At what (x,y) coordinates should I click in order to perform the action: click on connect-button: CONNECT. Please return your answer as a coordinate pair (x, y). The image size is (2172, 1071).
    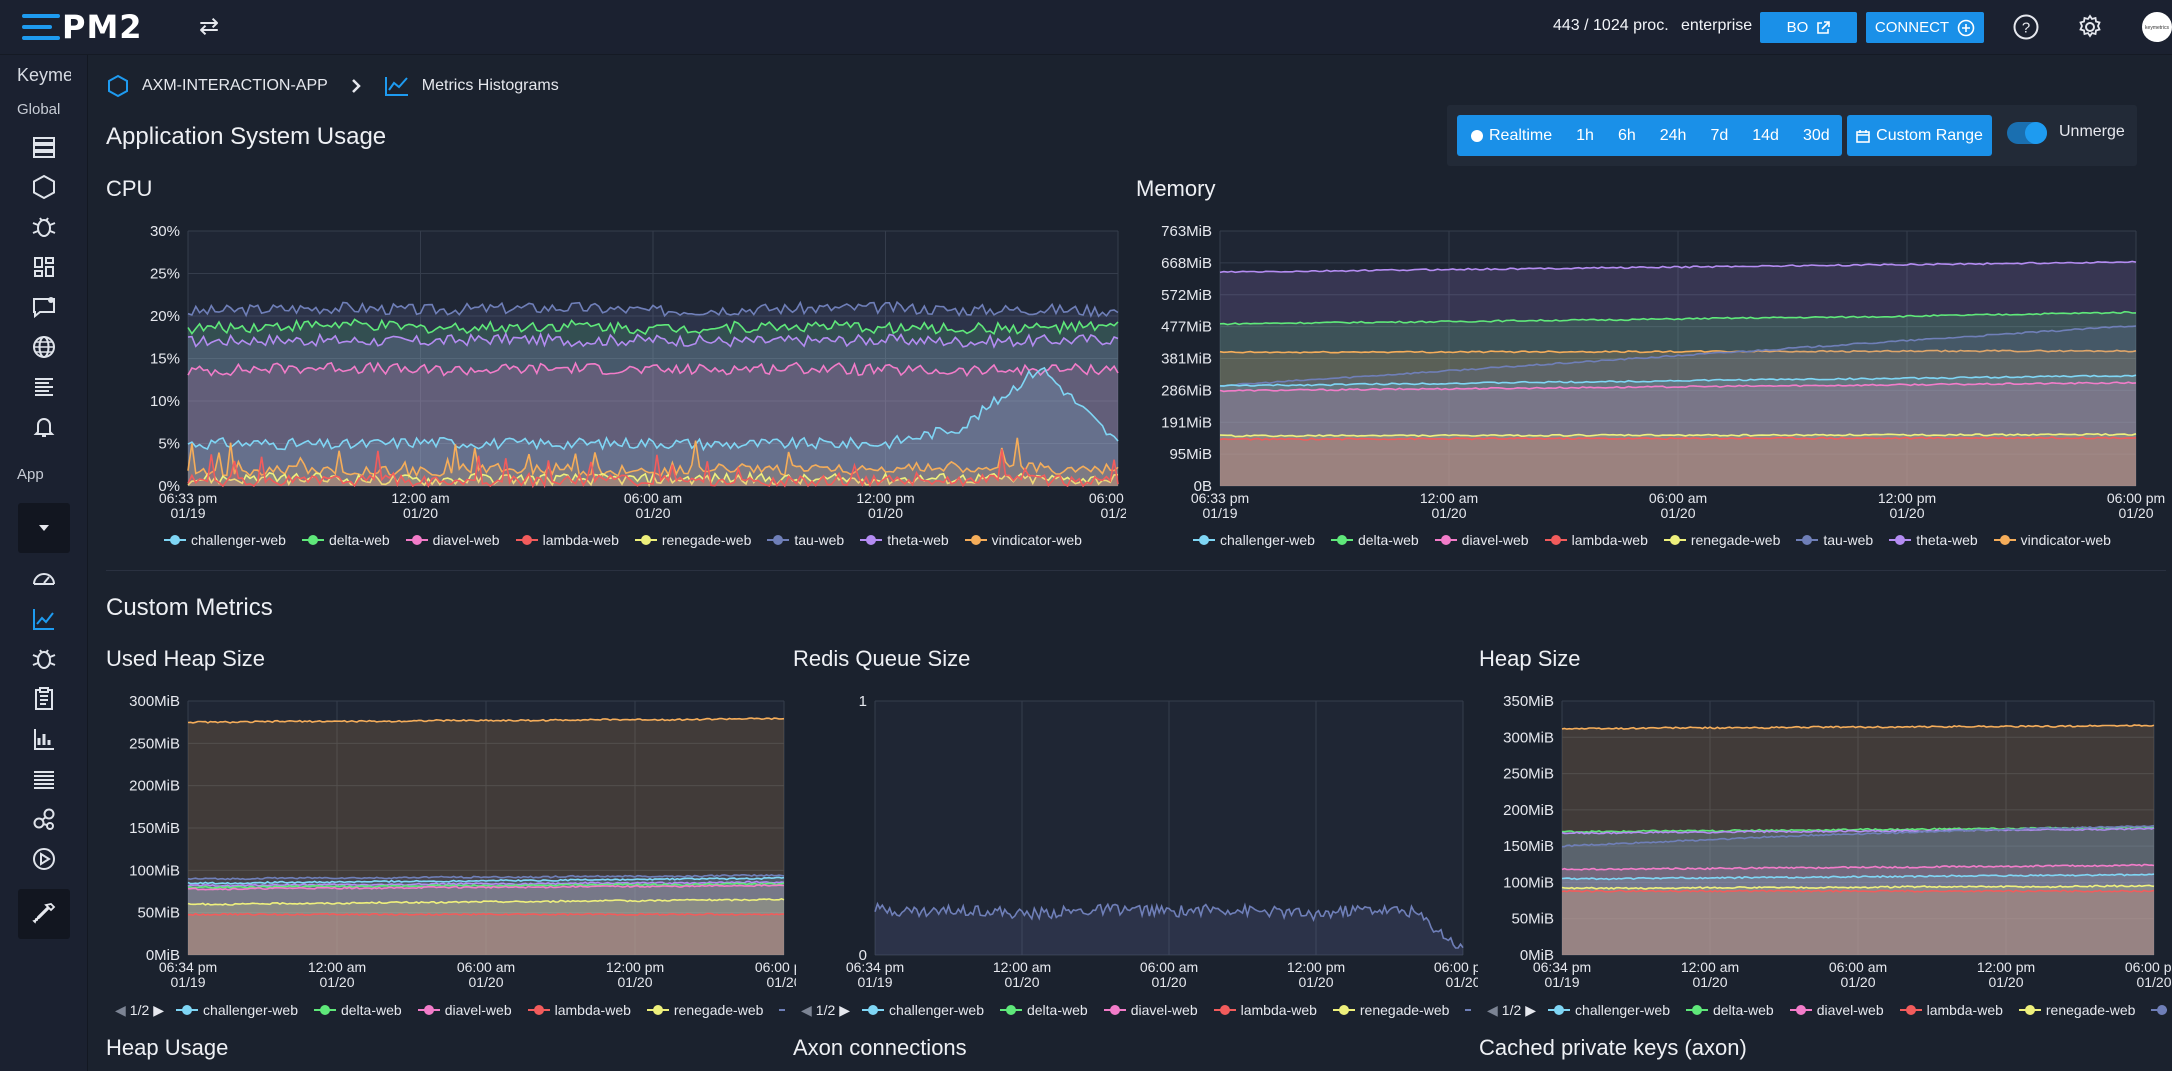
    Looking at the image, I should click on (1925, 27).